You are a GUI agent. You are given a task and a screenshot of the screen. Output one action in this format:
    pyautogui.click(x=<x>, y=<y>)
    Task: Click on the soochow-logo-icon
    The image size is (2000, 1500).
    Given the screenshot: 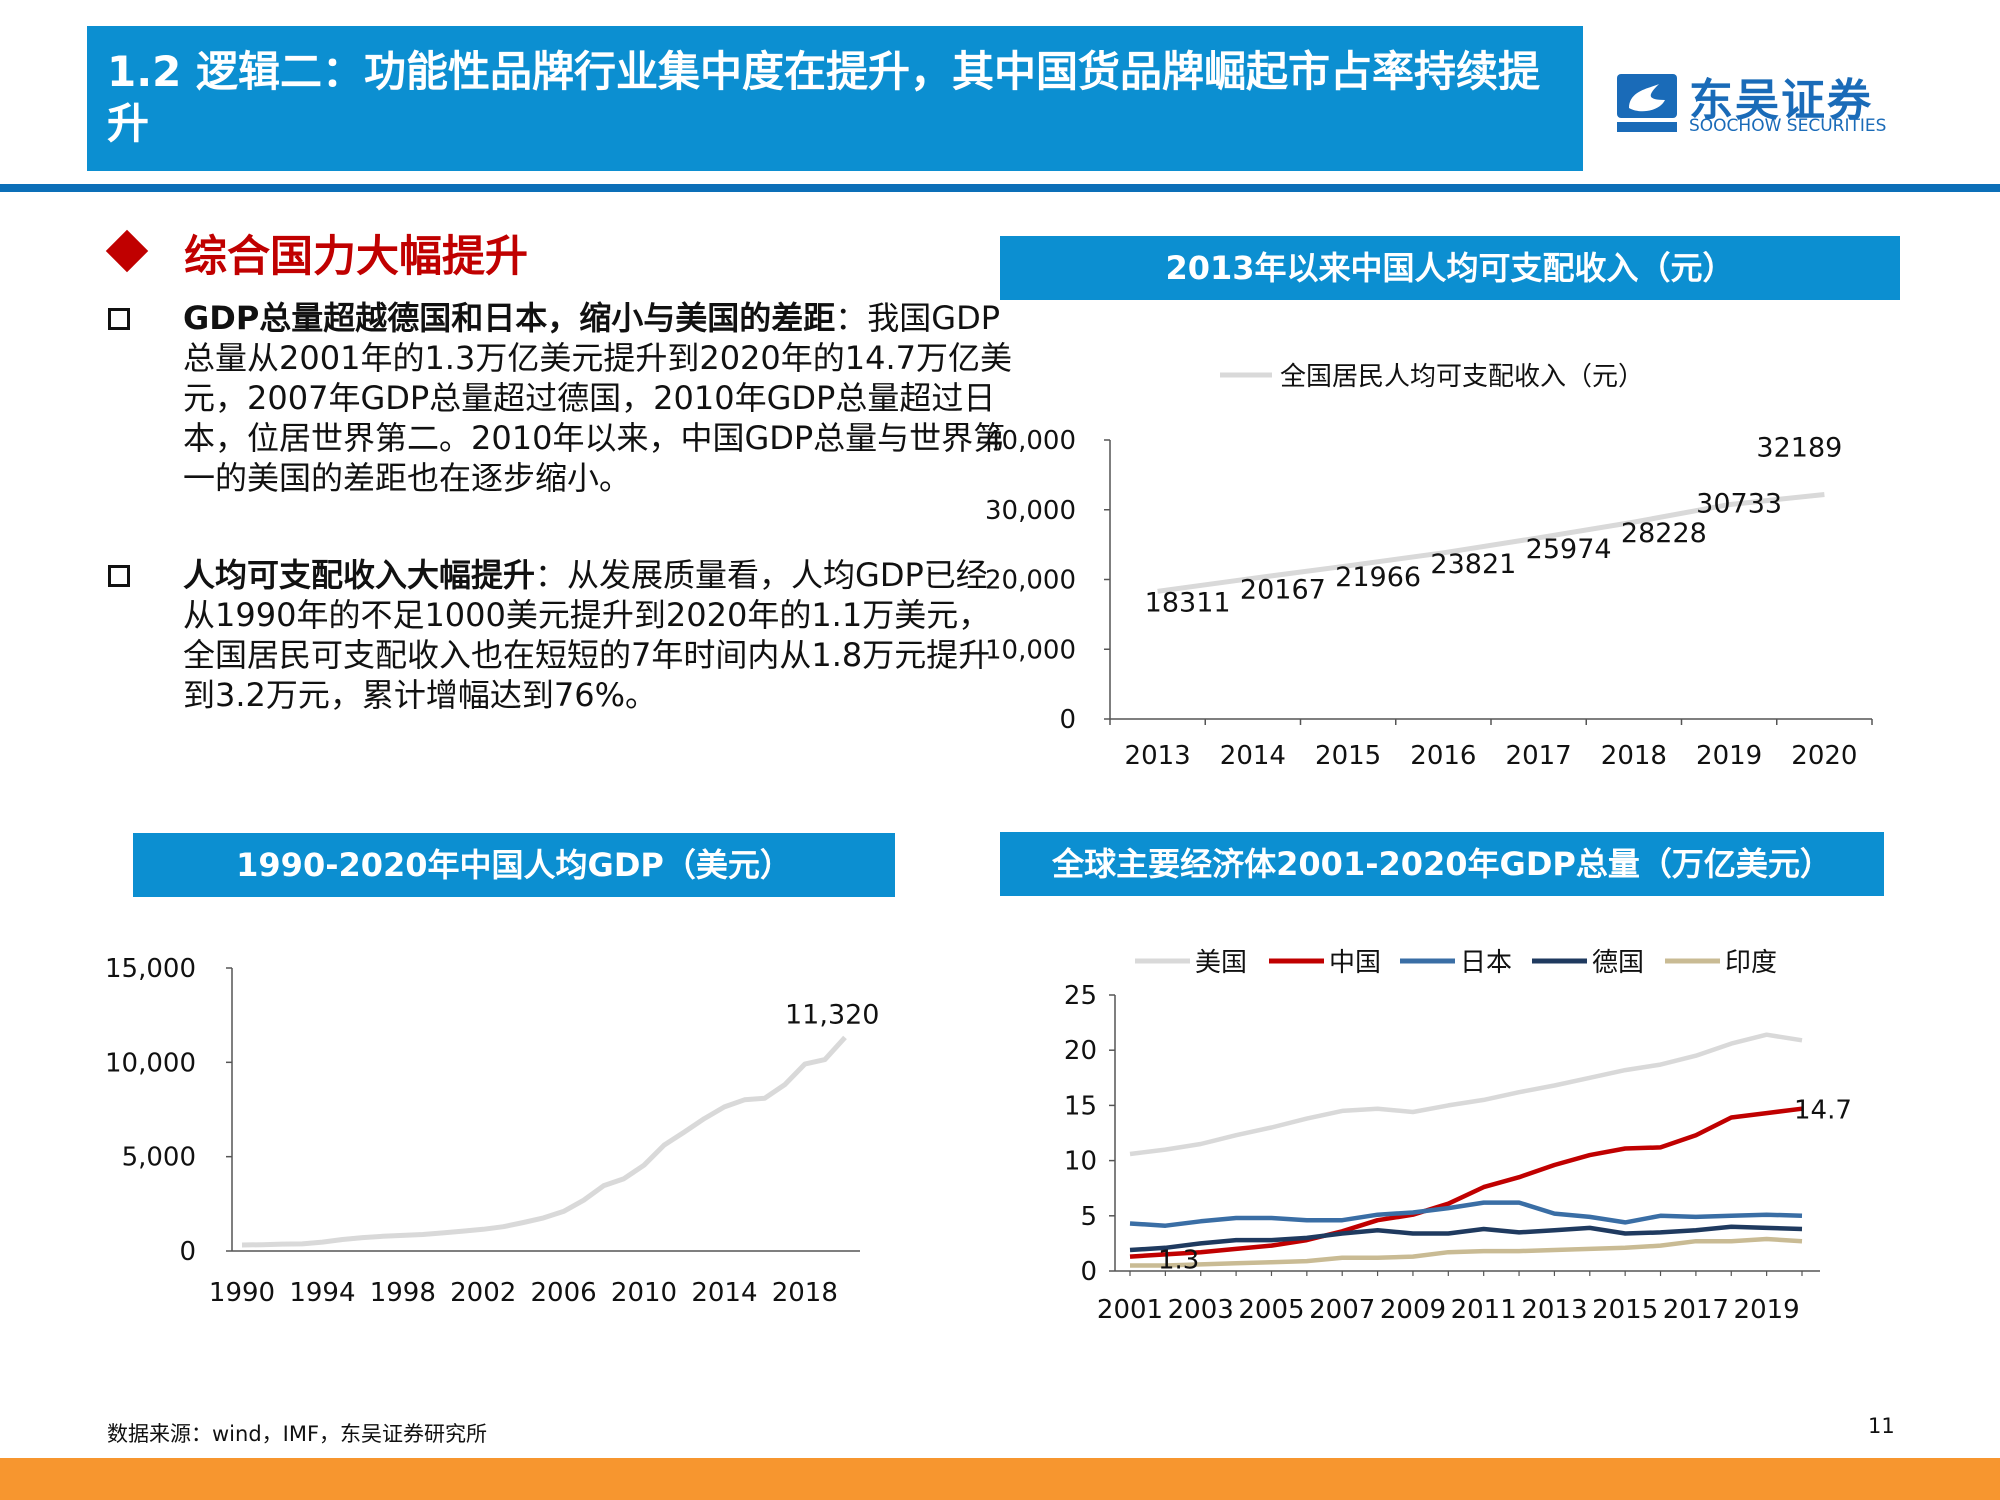 What is the action you would take?
    pyautogui.click(x=1647, y=103)
    